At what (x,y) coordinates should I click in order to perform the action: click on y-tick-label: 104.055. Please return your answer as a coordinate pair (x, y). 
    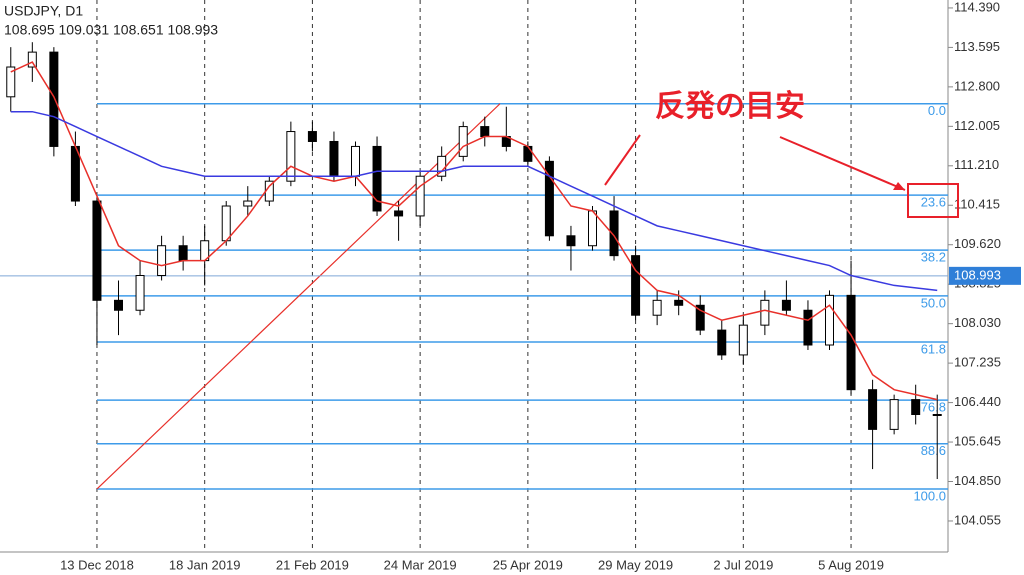
    Looking at the image, I should click on (977, 519).